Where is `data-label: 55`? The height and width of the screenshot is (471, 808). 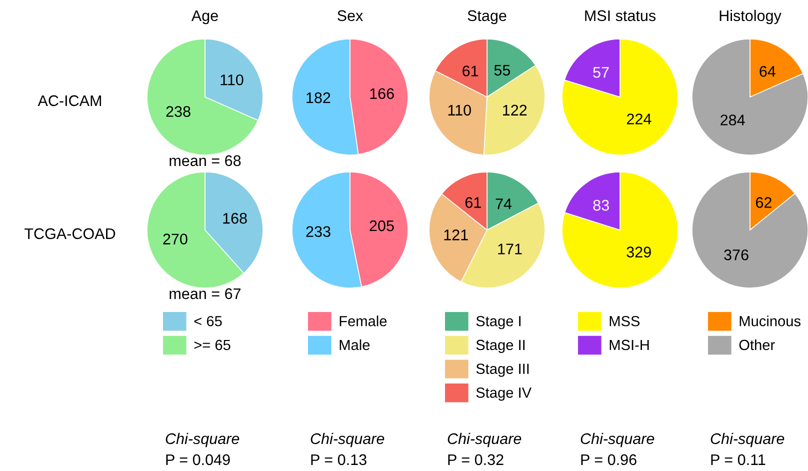 data-label: 55 is located at coordinates (502, 70).